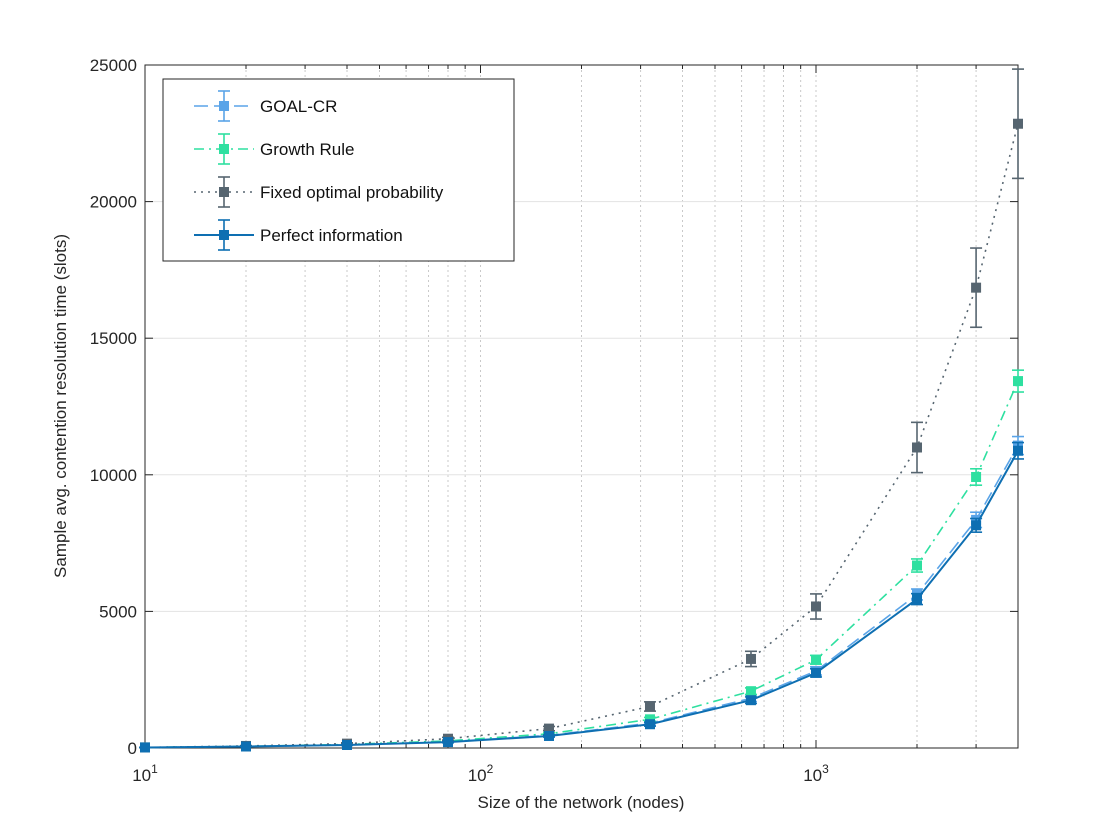 This screenshot has height=840, width=1120. I want to click on legend-label: Perfect information, so click(331, 235).